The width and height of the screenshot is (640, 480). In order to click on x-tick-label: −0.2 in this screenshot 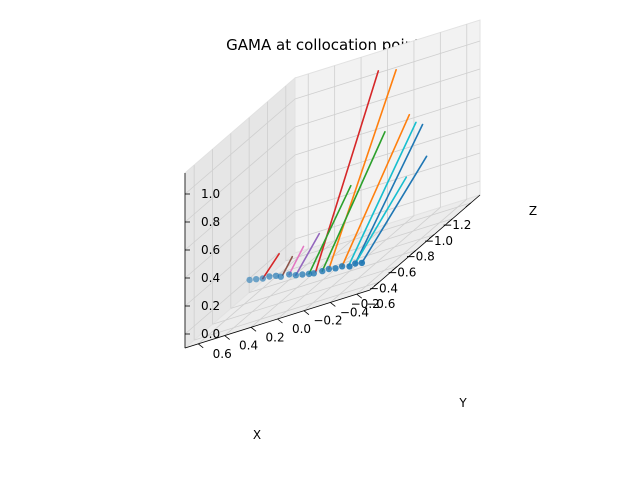, I will do `click(365, 304)`.